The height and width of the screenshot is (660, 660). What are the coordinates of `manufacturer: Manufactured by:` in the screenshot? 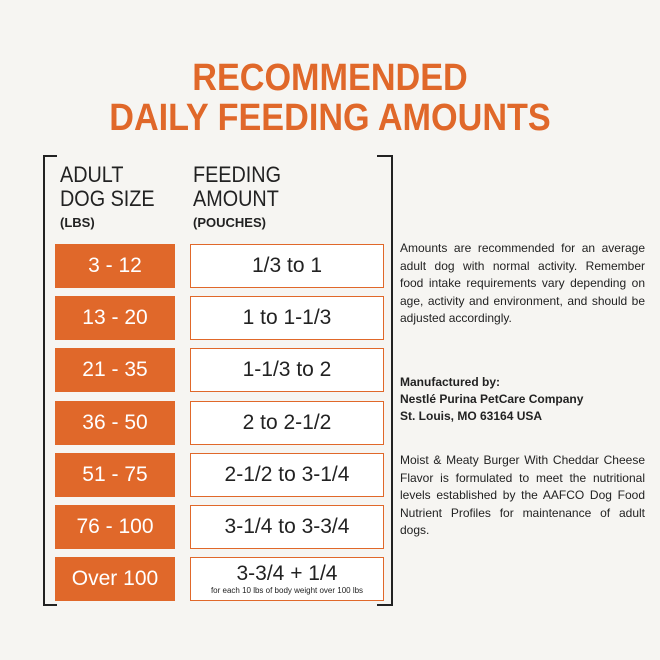 It's located at (450, 382).